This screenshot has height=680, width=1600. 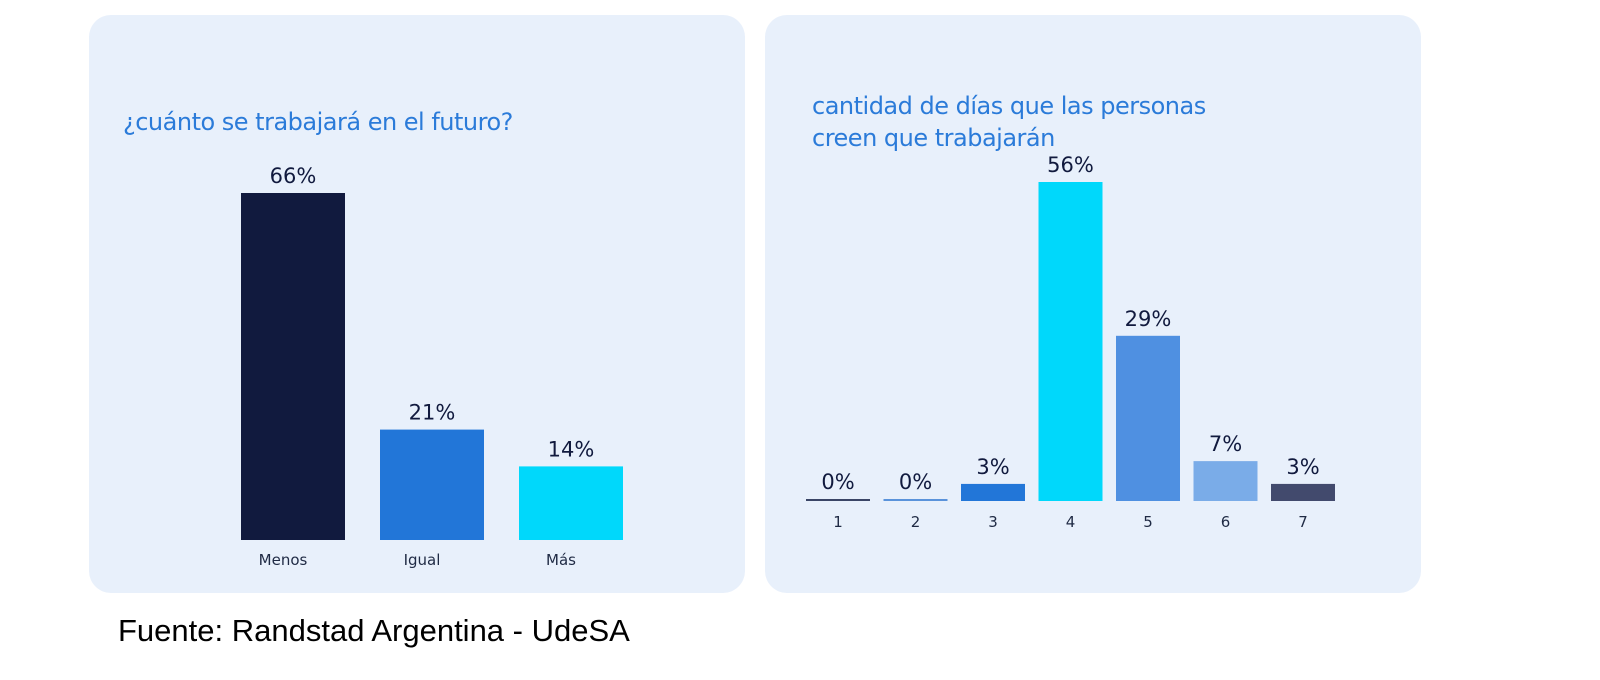 What do you see at coordinates (293, 176) in the screenshot?
I see `bar-value-label: 66%` at bounding box center [293, 176].